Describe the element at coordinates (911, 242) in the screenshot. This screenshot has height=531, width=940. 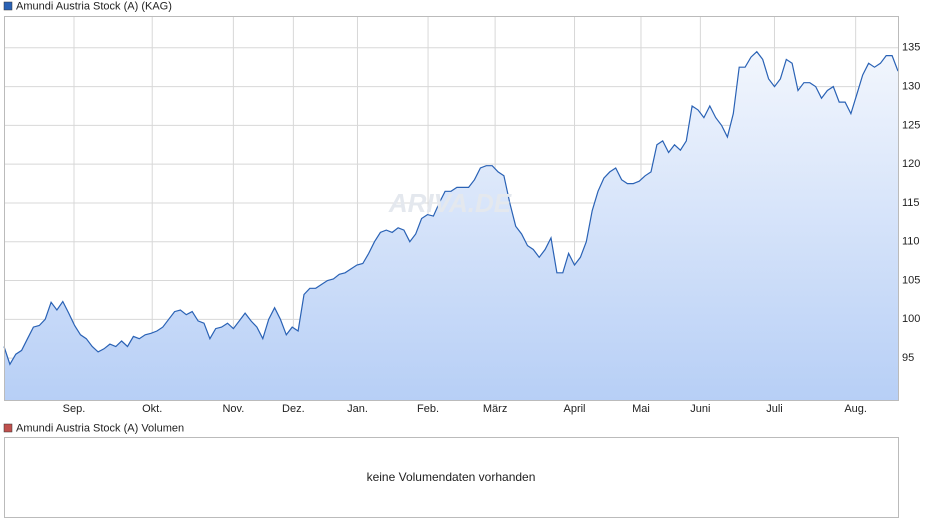
I see `y-tick-label: 110` at that location.